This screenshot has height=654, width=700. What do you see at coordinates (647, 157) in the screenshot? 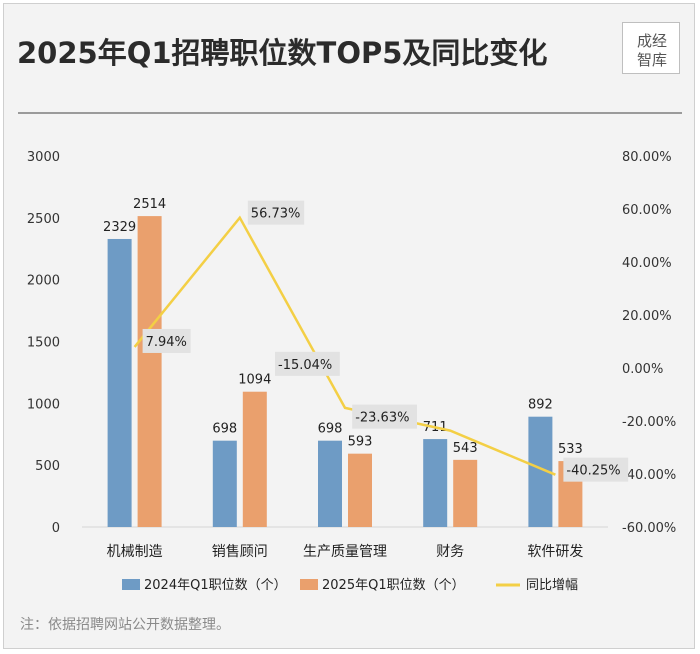
I see `y-right-tick-label: 80.00%` at bounding box center [647, 157].